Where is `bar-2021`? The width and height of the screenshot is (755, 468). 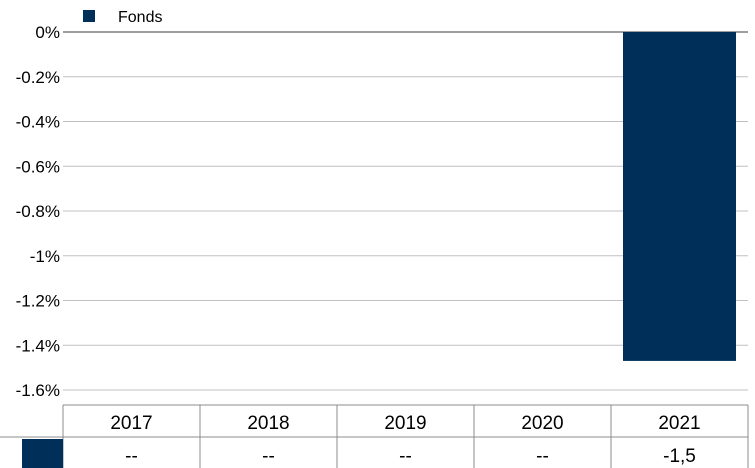 bar-2021 is located at coordinates (679, 196).